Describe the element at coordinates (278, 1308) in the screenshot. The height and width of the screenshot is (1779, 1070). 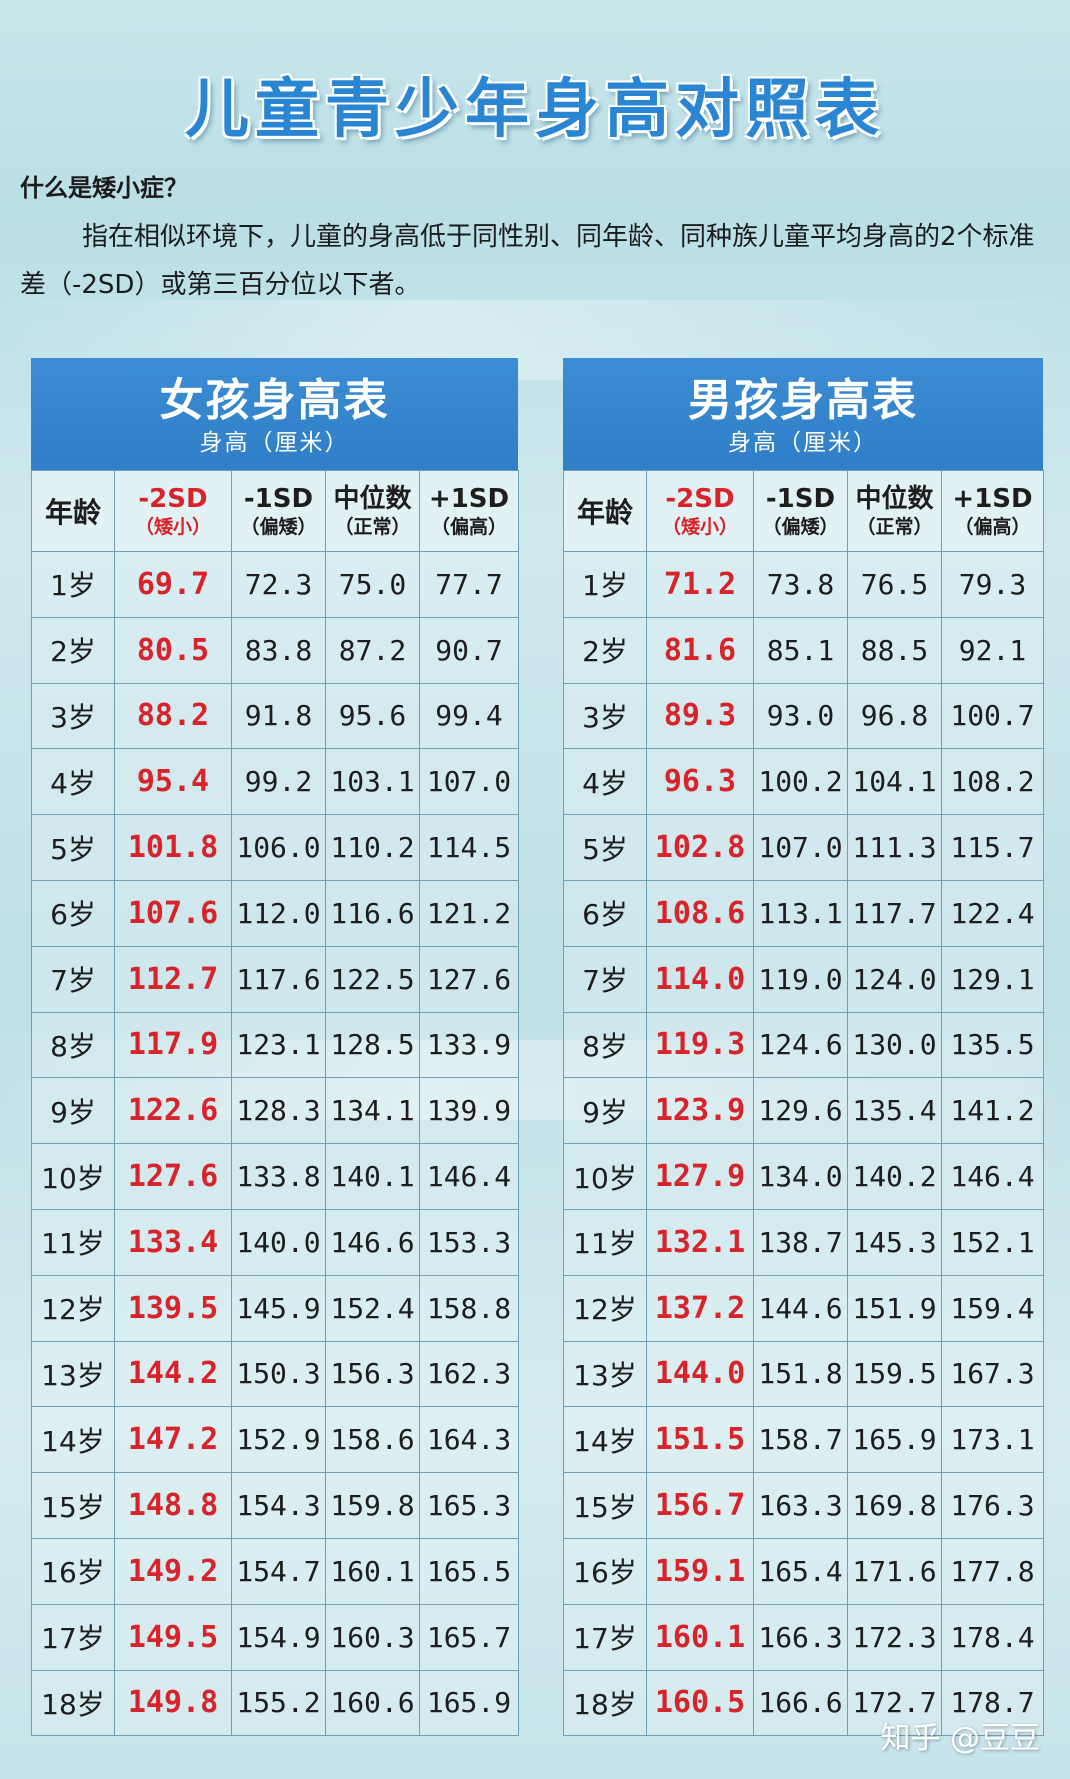
I see `sd-minus1-cell: 145.9` at that location.